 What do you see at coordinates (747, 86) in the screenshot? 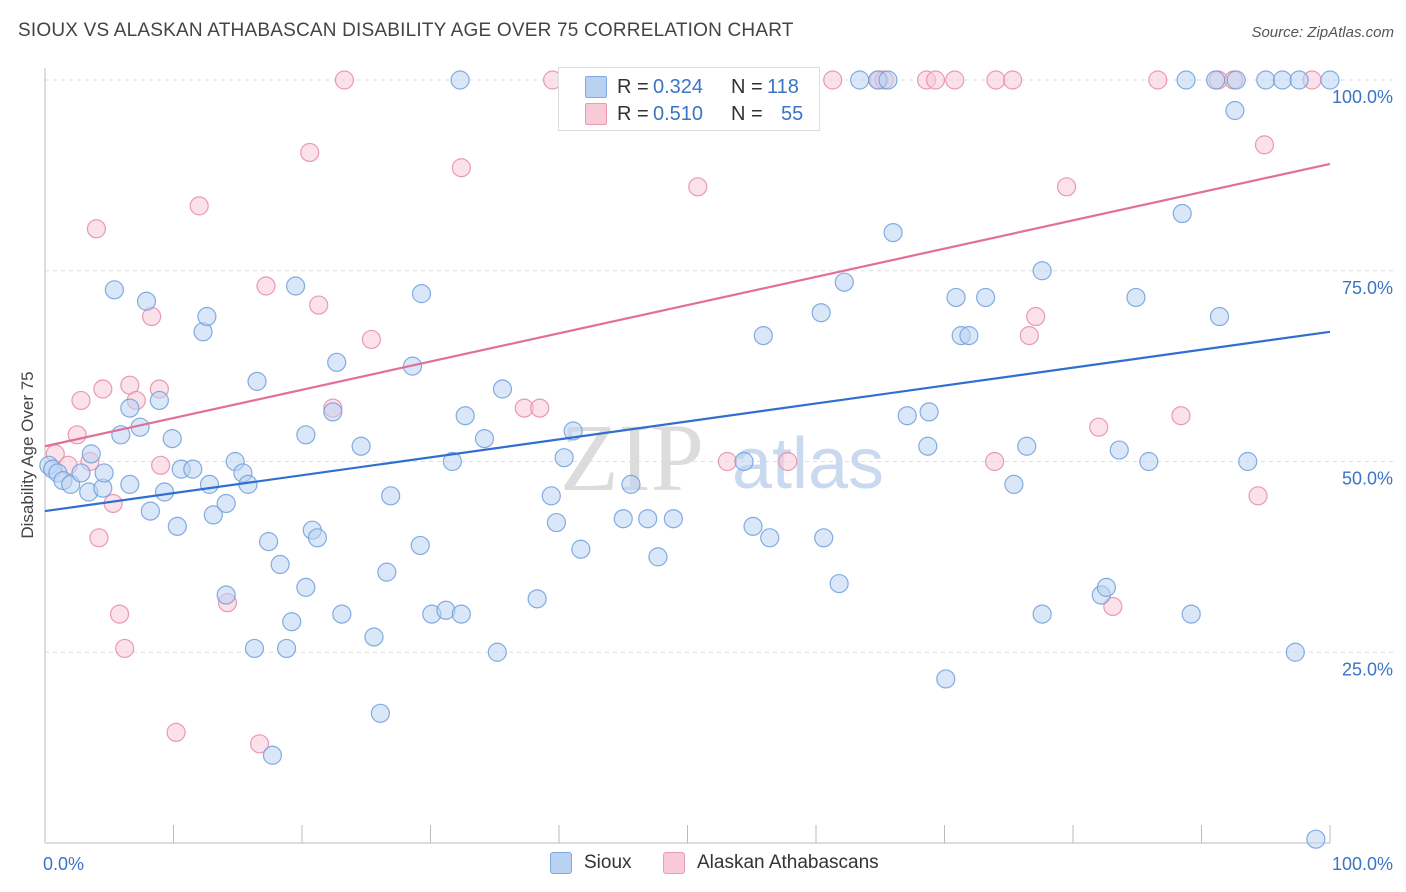
I see `sioux-n-label: N =` at bounding box center [747, 86].